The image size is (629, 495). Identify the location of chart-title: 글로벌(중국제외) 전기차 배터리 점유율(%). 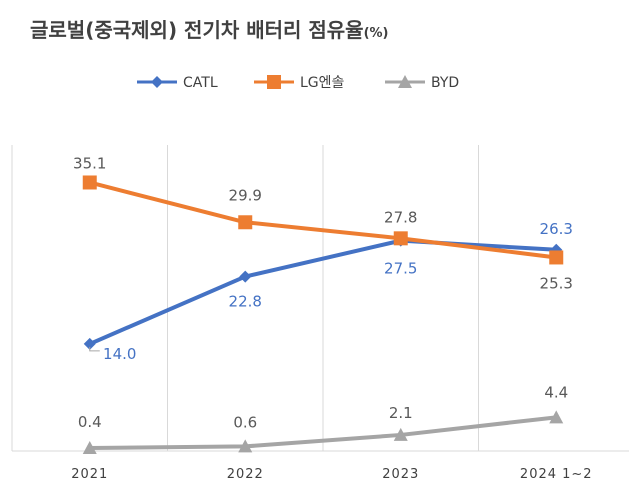
(209, 28).